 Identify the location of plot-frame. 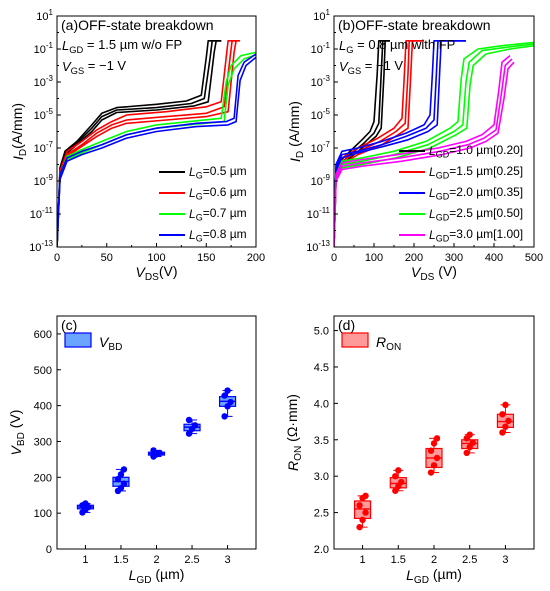
(156, 432).